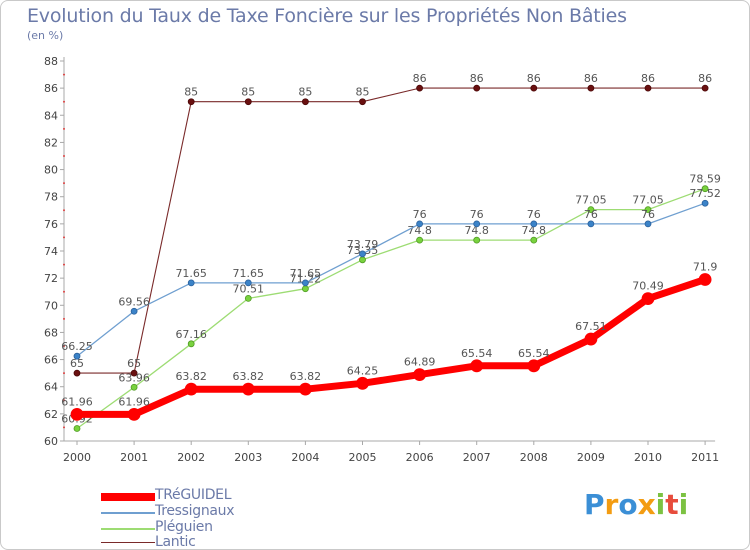 This screenshot has width=750, height=550. What do you see at coordinates (191, 273) in the screenshot?
I see `data-label: 71.65` at bounding box center [191, 273].